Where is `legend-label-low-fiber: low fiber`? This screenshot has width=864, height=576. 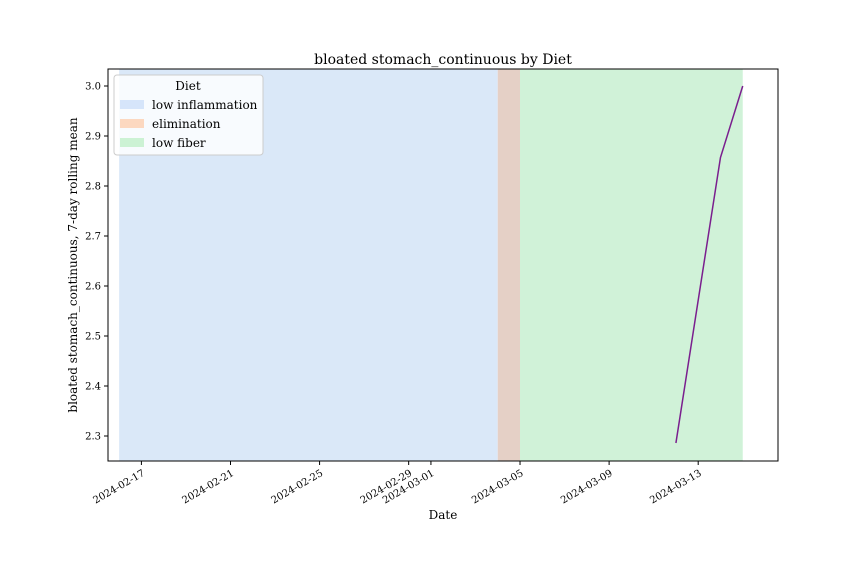 legend-label-low-fiber: low fiber is located at coordinates (179, 143).